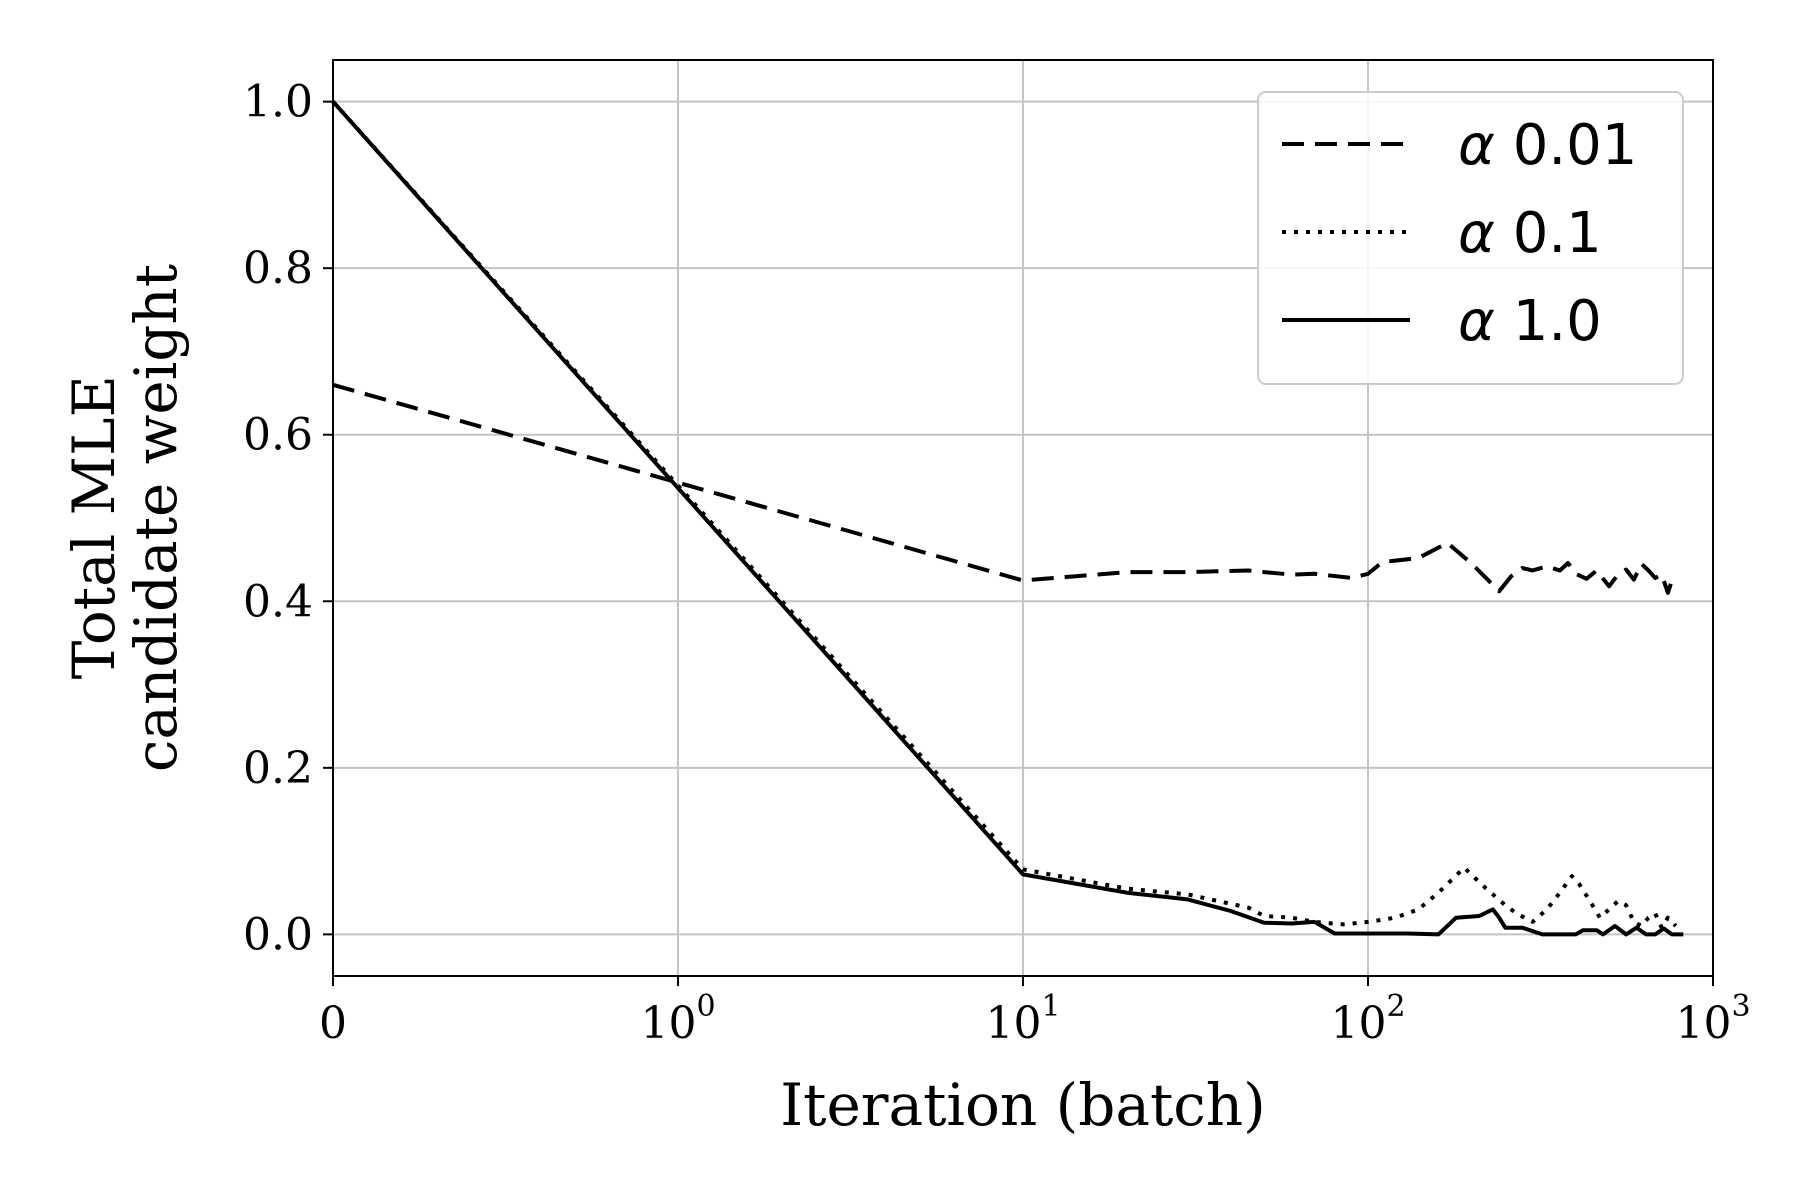  I want to click on legend-entry-label: α 0.1, so click(1530, 233).